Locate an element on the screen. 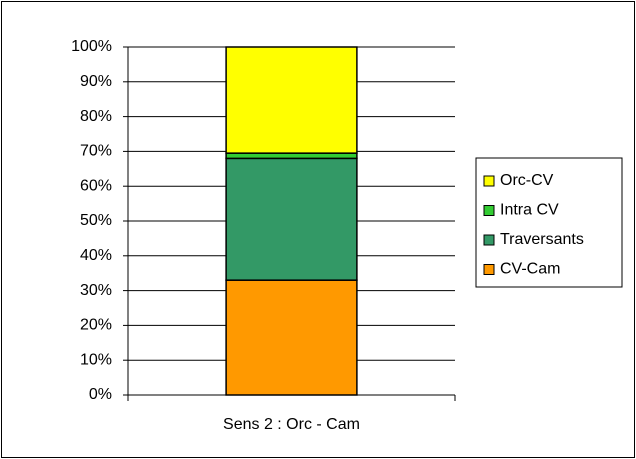  legend-label: Orc-CV is located at coordinates (527, 180).